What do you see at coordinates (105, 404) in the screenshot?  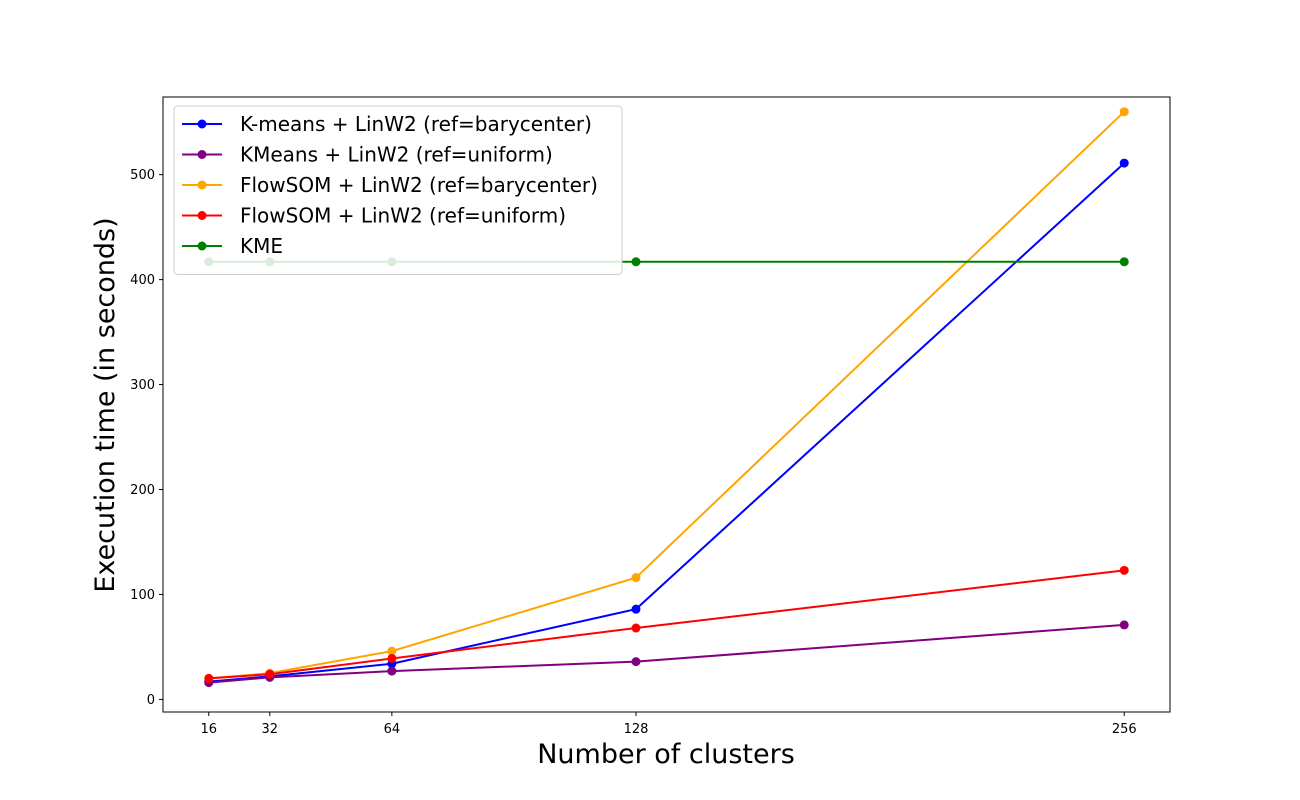 I see `y-axis-title: Execution time (in seconds)` at bounding box center [105, 404].